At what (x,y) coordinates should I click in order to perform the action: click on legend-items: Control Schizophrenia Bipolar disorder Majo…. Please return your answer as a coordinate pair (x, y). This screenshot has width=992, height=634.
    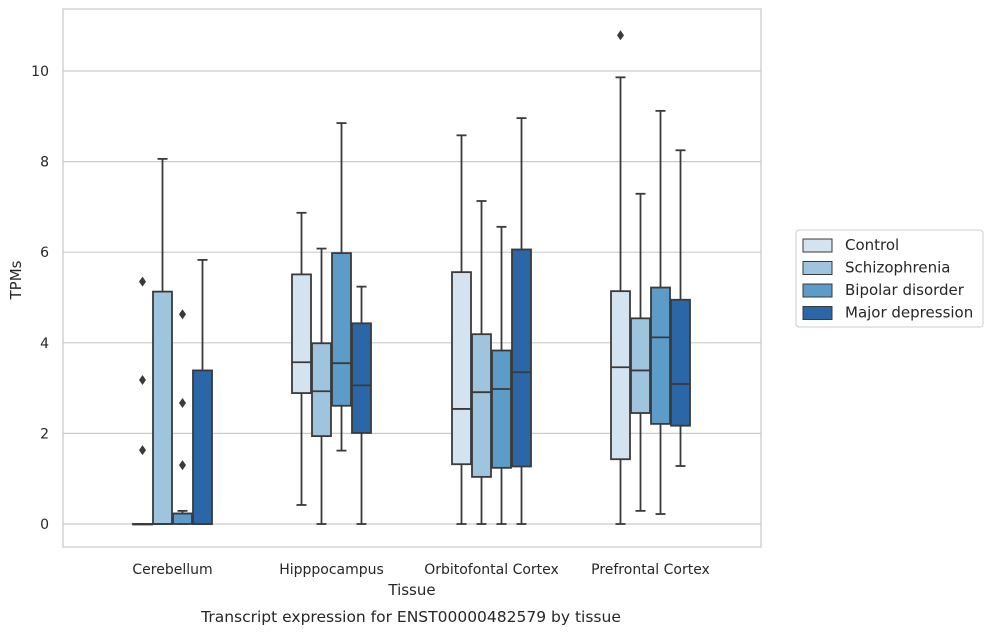
    Looking at the image, I should click on (887, 279).